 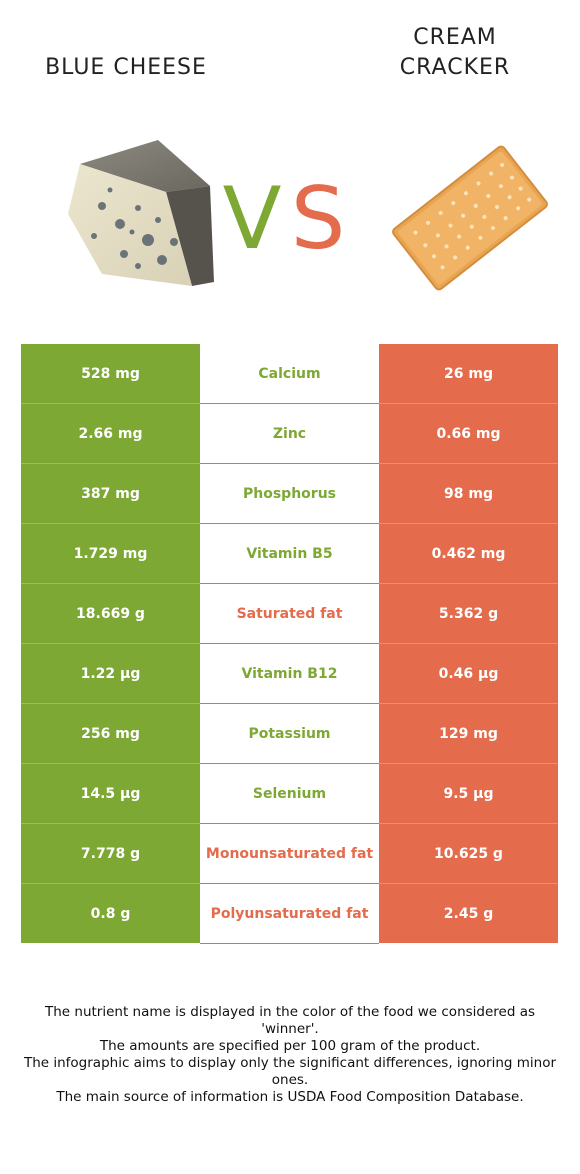 I want to click on right-value: 0.66 mg, so click(x=468, y=433).